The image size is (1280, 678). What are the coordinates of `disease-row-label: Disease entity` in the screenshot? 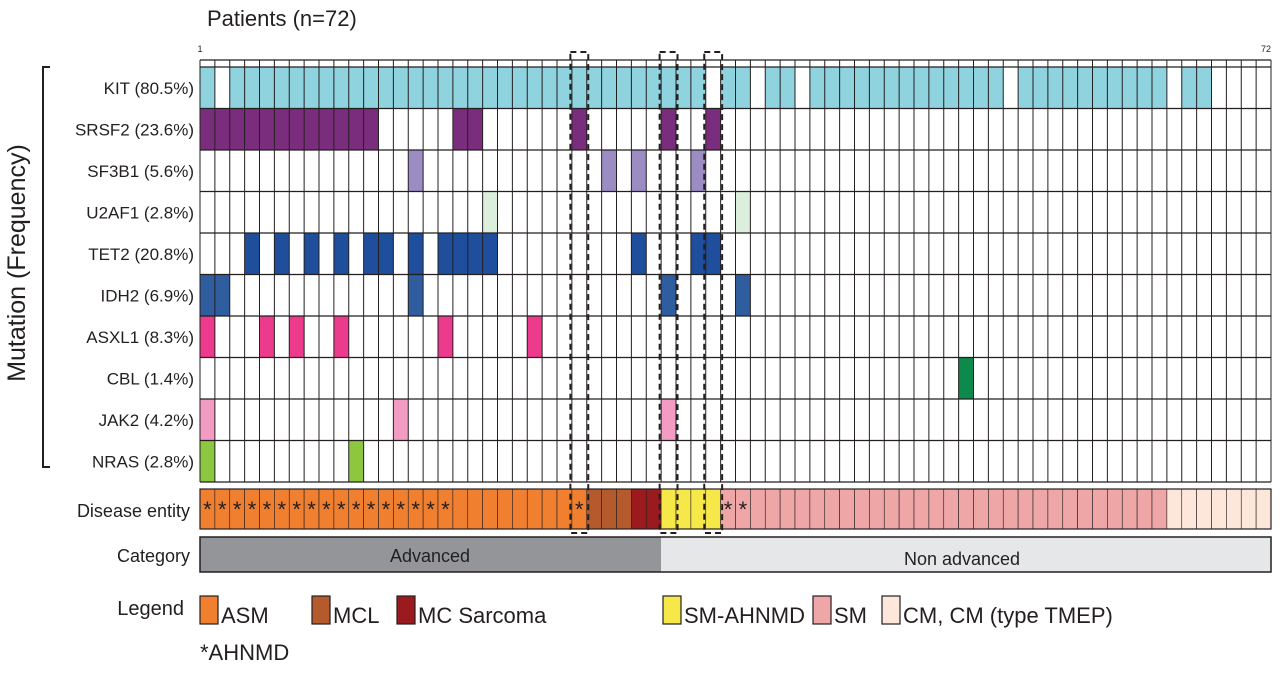 It's located at (133, 511).